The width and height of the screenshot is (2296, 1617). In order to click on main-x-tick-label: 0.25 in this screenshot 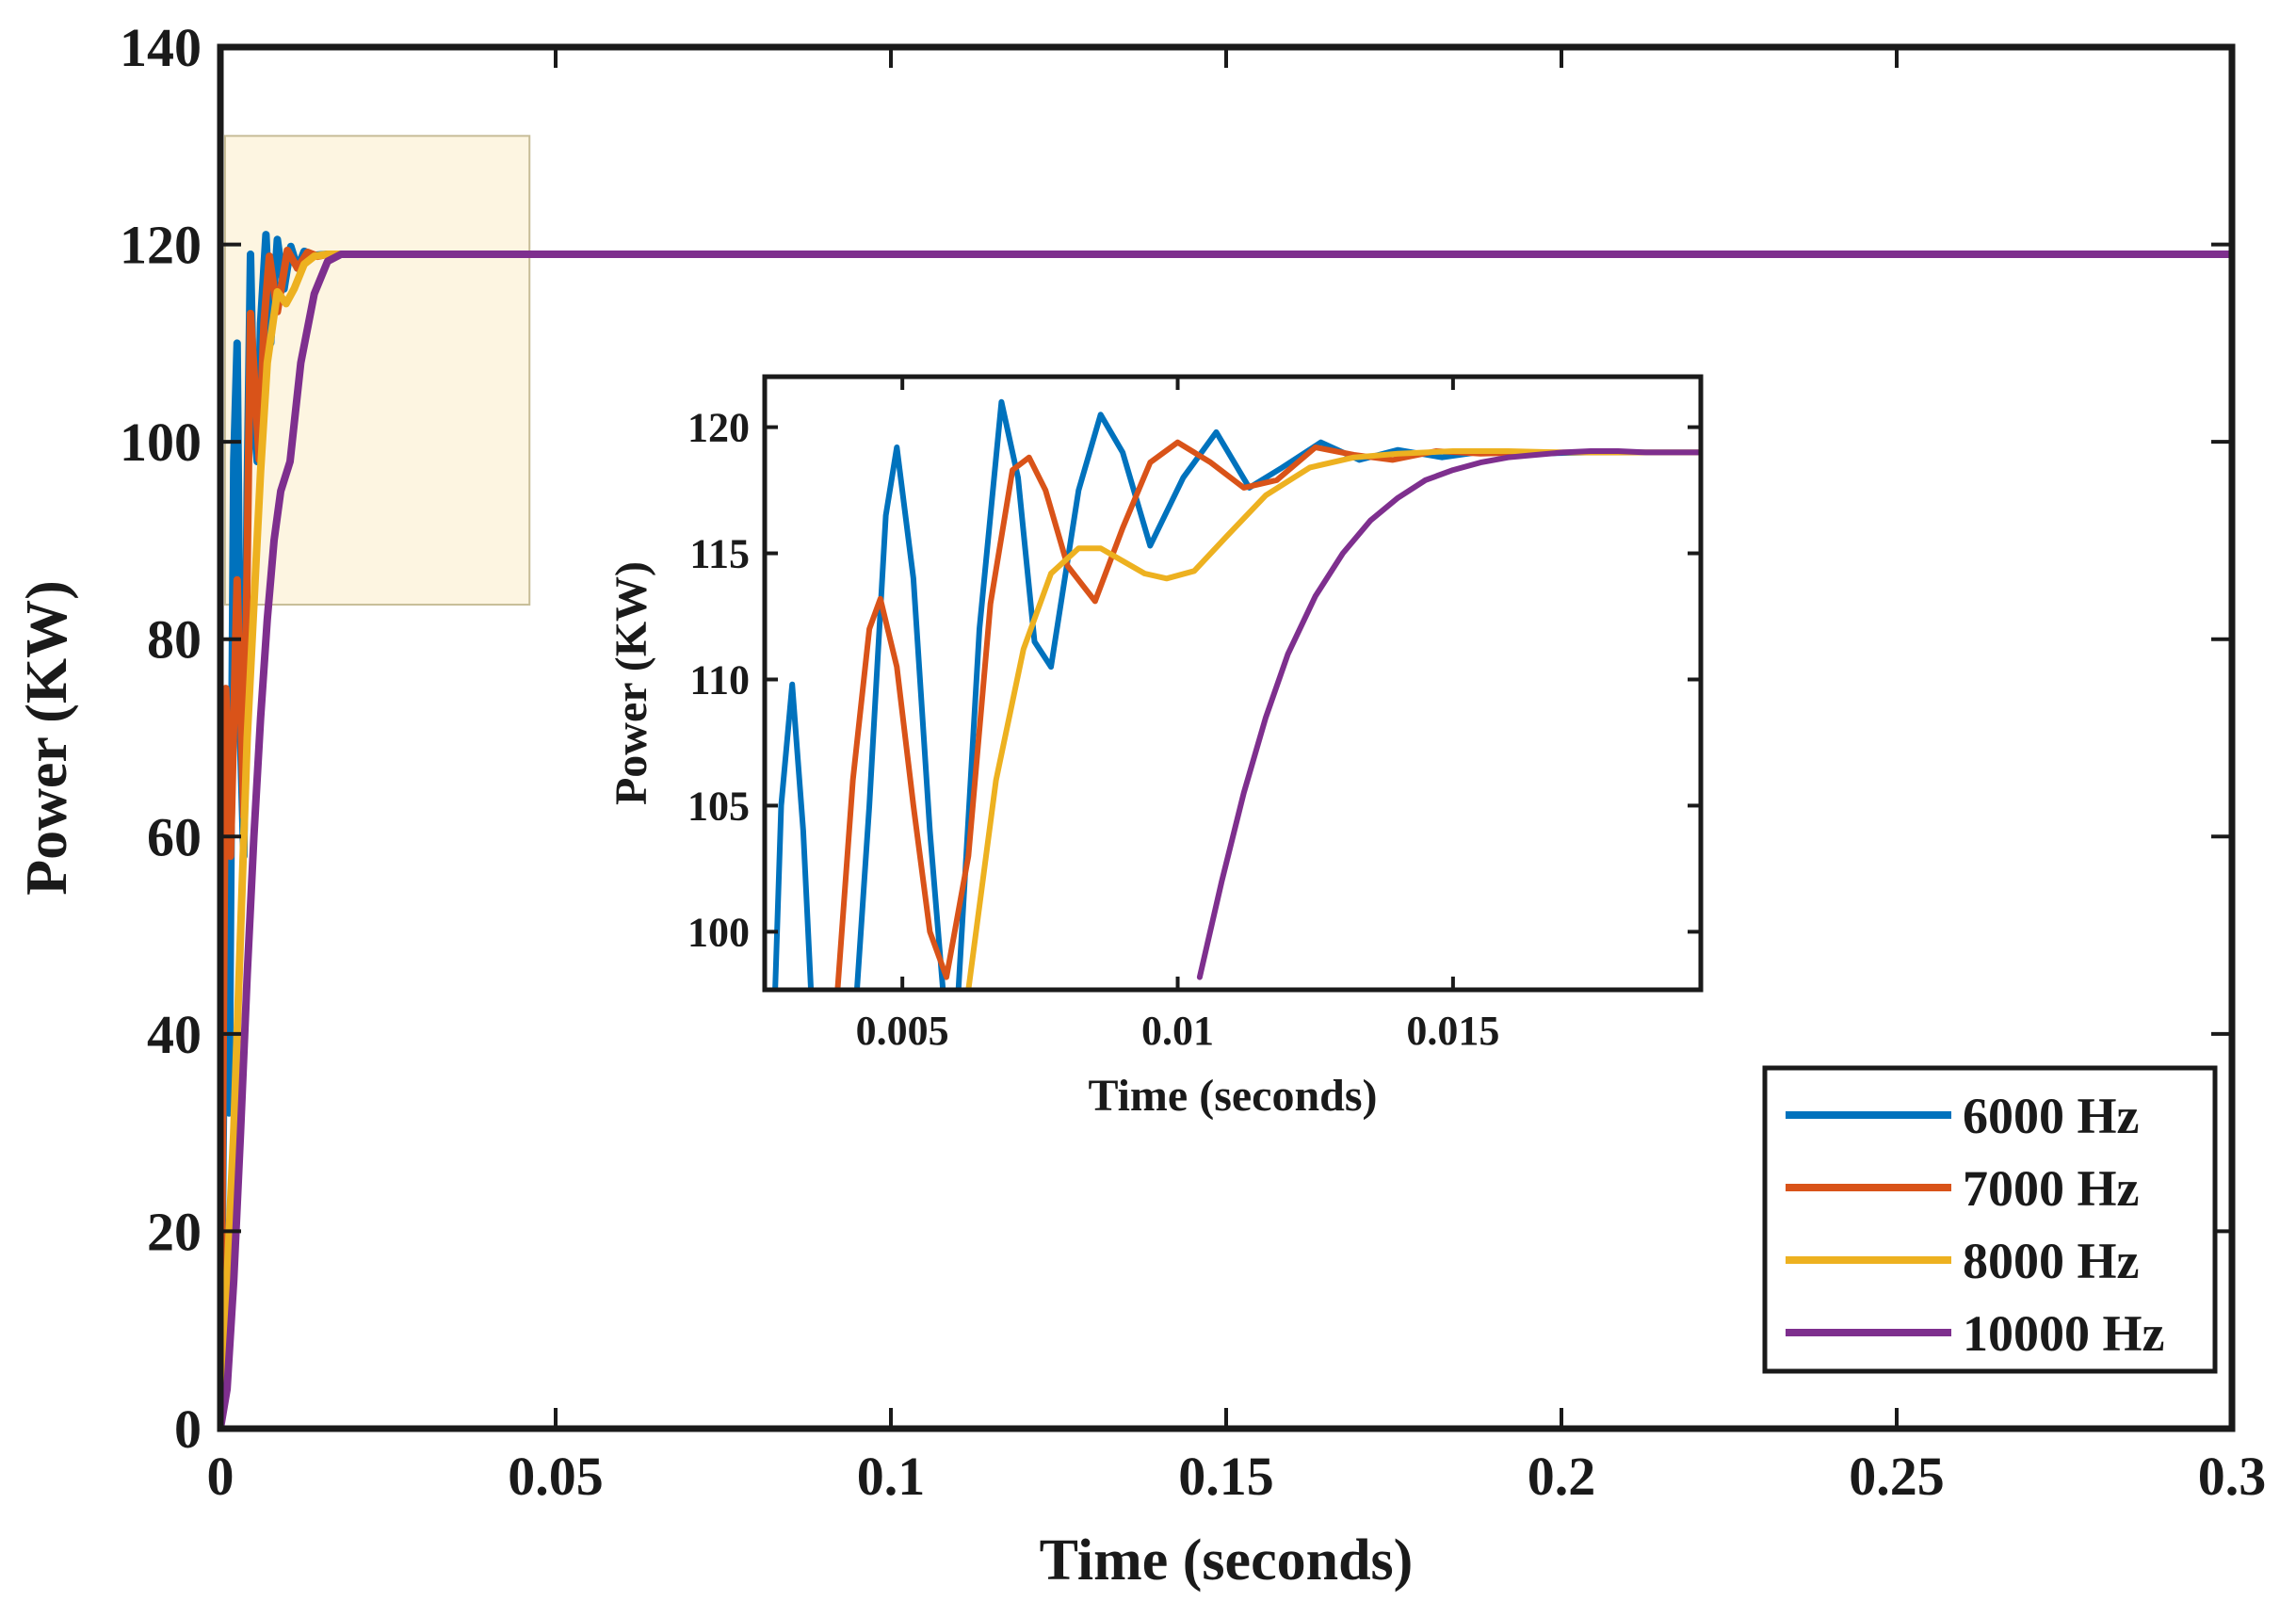, I will do `click(1897, 1476)`.